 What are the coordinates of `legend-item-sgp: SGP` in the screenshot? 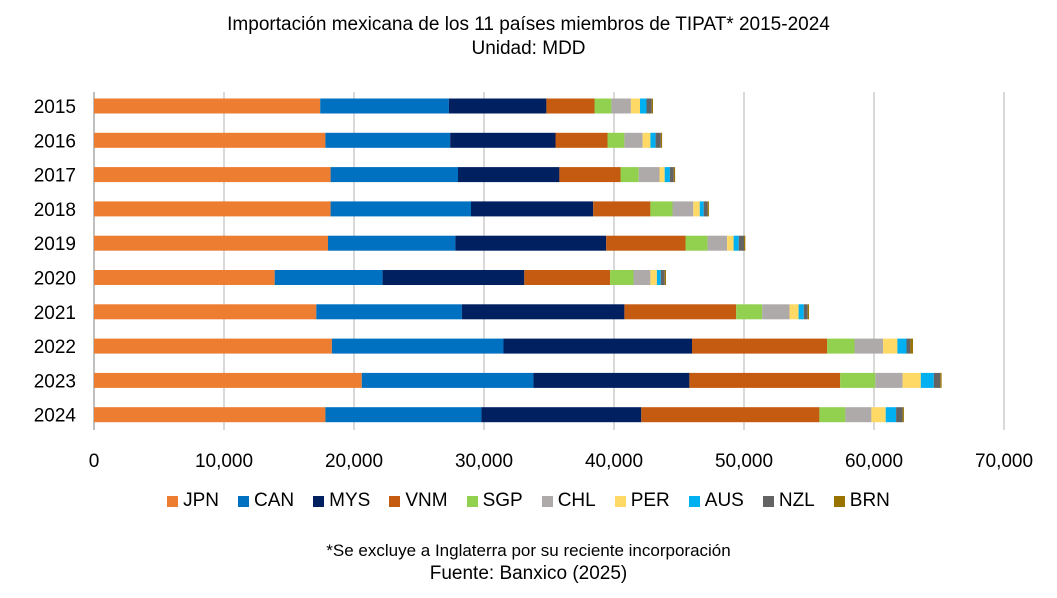 It's located at (494, 501).